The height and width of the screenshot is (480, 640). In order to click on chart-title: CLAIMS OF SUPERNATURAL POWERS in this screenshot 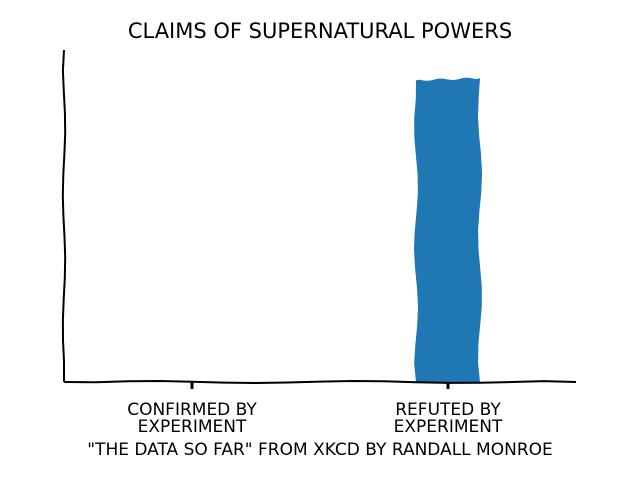, I will do `click(320, 31)`.